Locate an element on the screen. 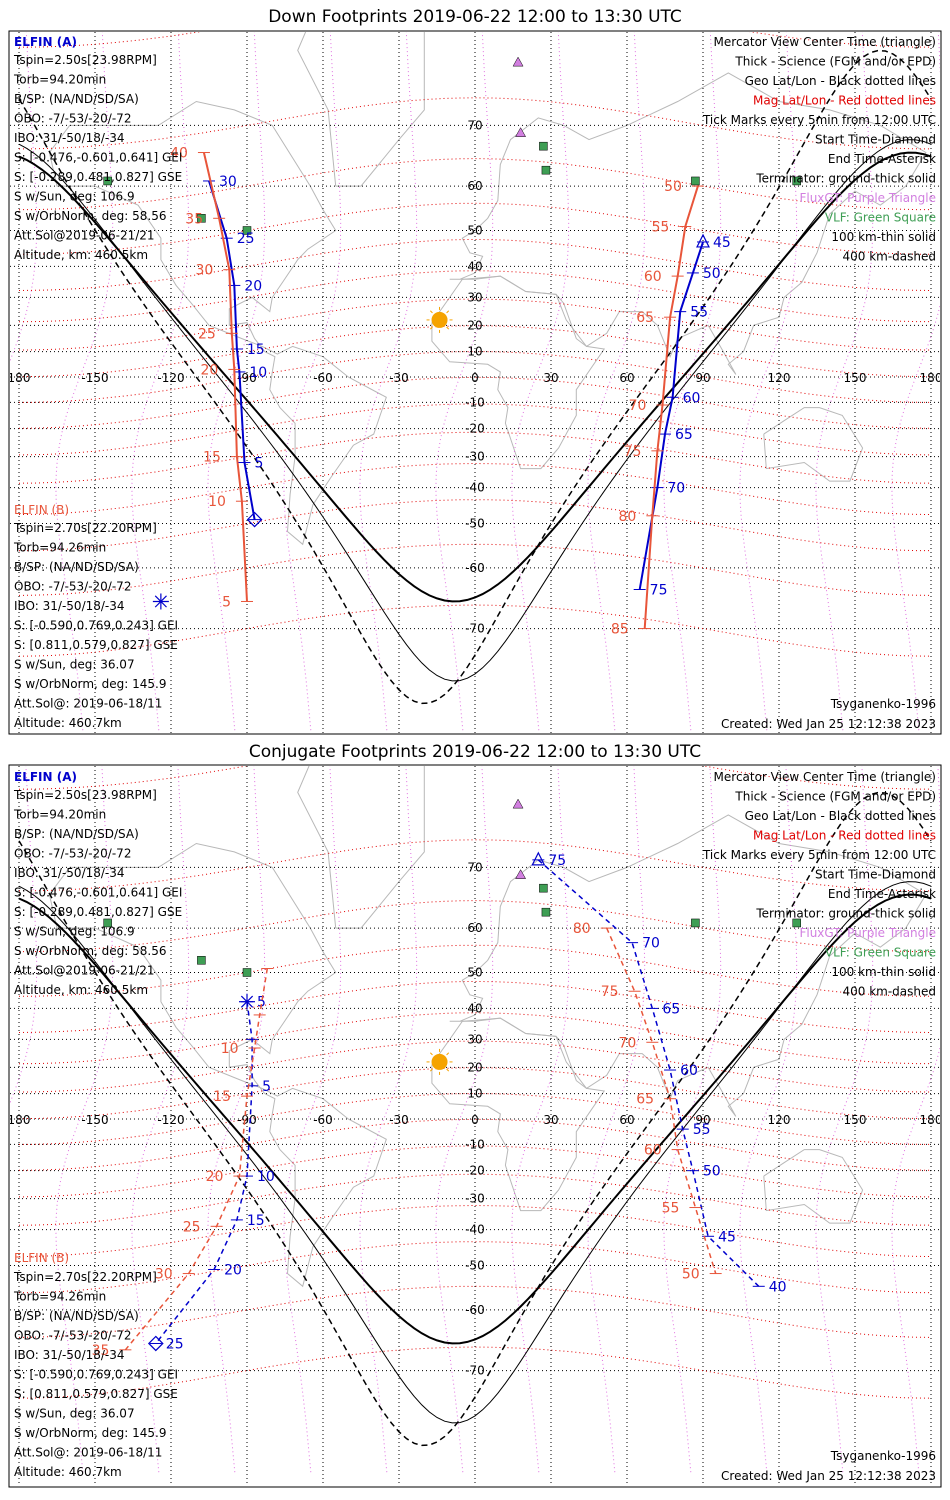 This screenshot has height=1500, width=950. y-tick-label: -50 is located at coordinates (475, 1266).